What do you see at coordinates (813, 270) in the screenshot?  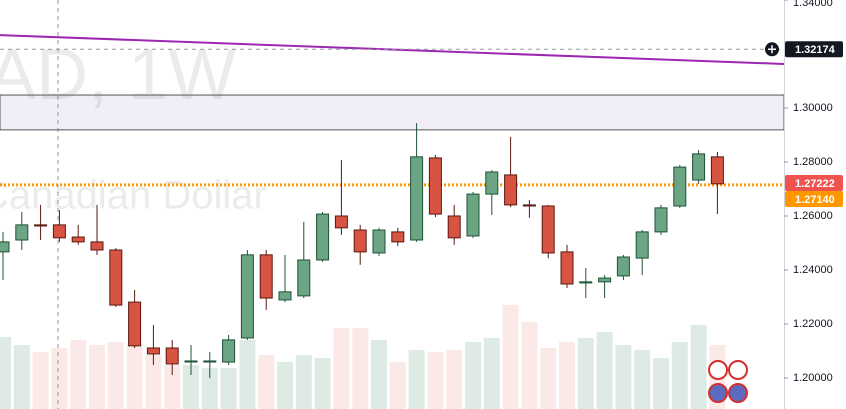 I see `y-tick-label: 1.24000` at bounding box center [813, 270].